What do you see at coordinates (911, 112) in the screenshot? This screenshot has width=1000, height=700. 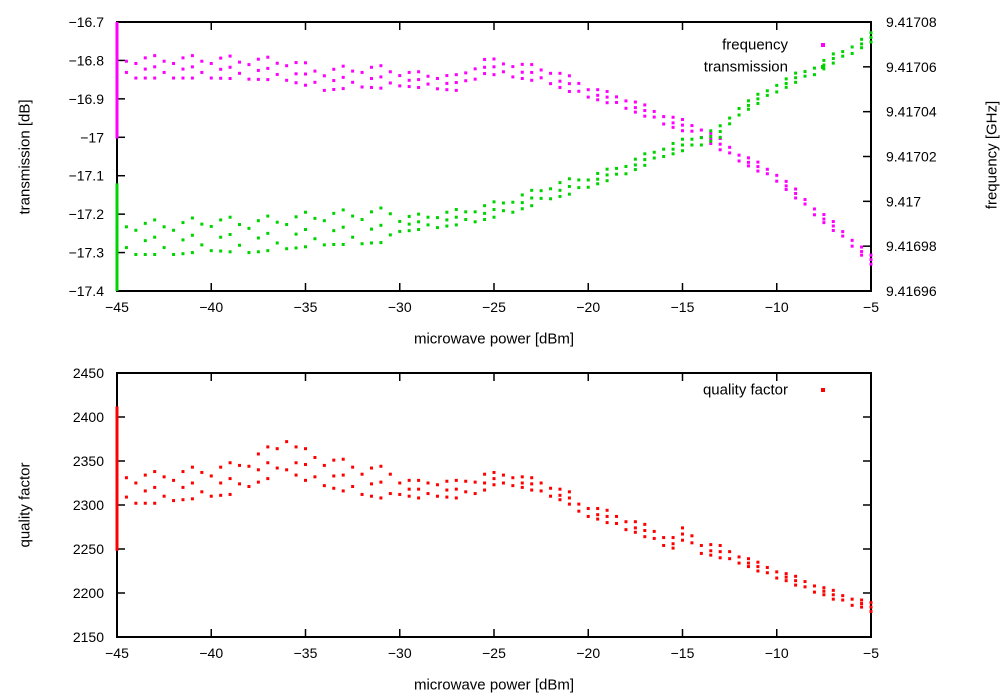 I see `y2-tick-label: 9.41704` at bounding box center [911, 112].